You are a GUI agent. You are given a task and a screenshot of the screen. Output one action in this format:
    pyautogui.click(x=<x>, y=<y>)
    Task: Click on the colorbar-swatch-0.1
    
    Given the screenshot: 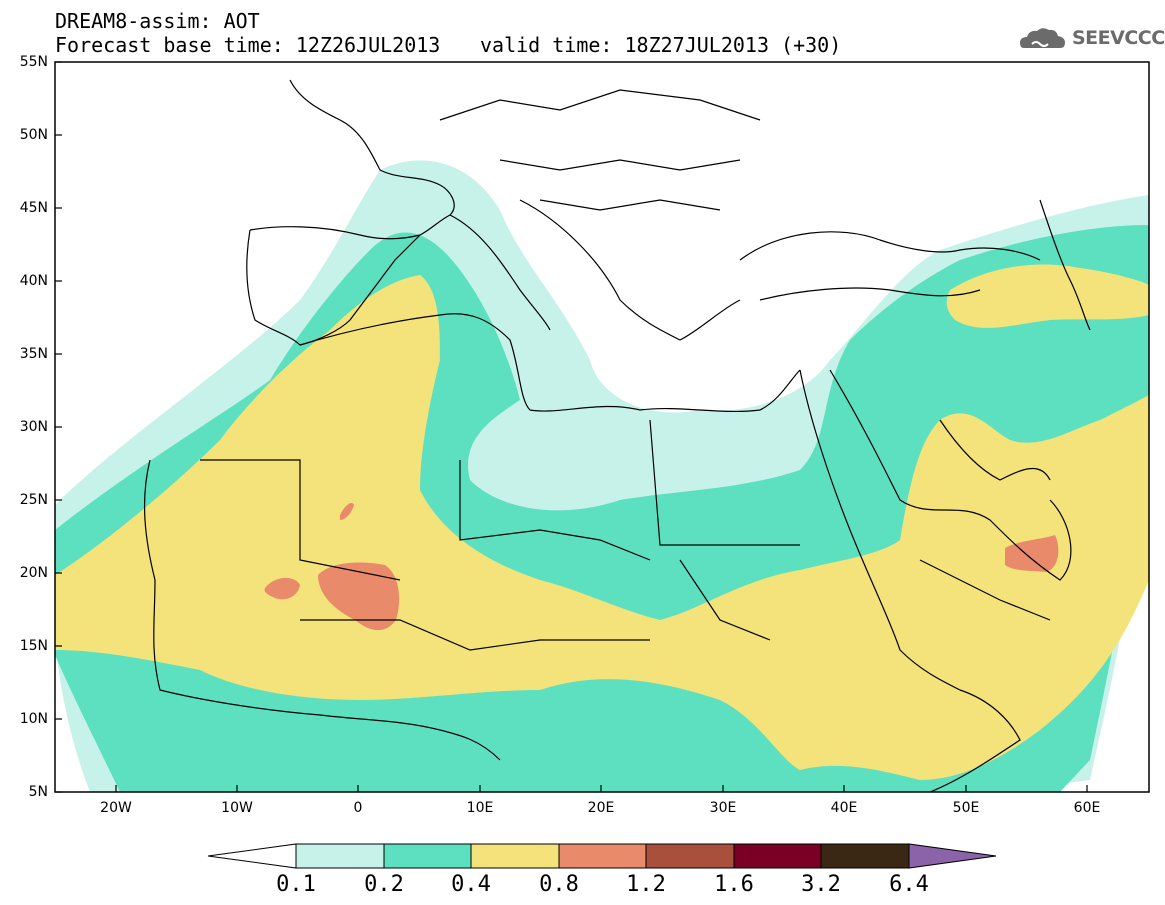 What is the action you would take?
    pyautogui.click(x=340, y=856)
    